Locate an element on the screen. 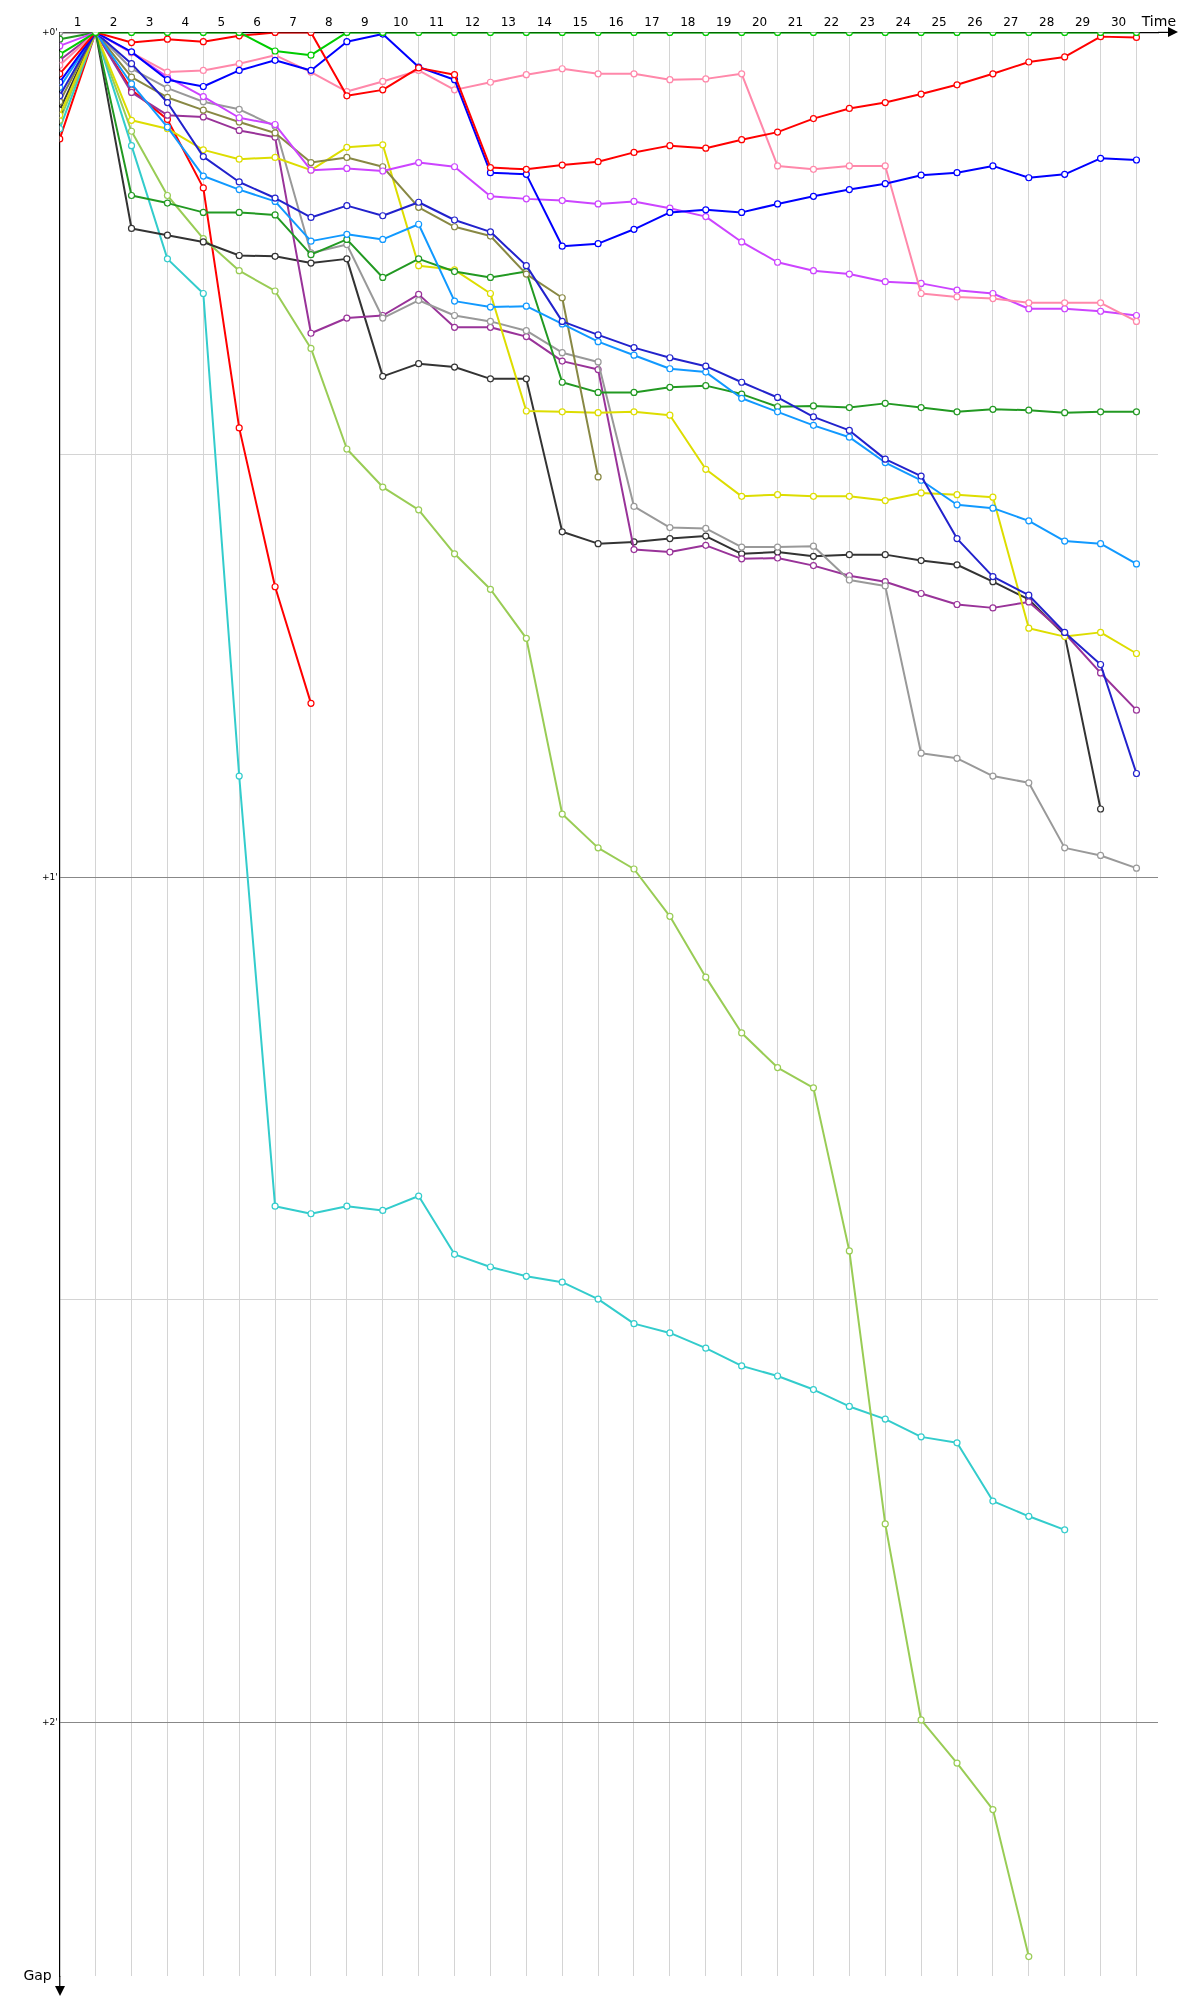 This screenshot has width=1200, height=2000. x-tick-label: 12 is located at coordinates (472, 22).